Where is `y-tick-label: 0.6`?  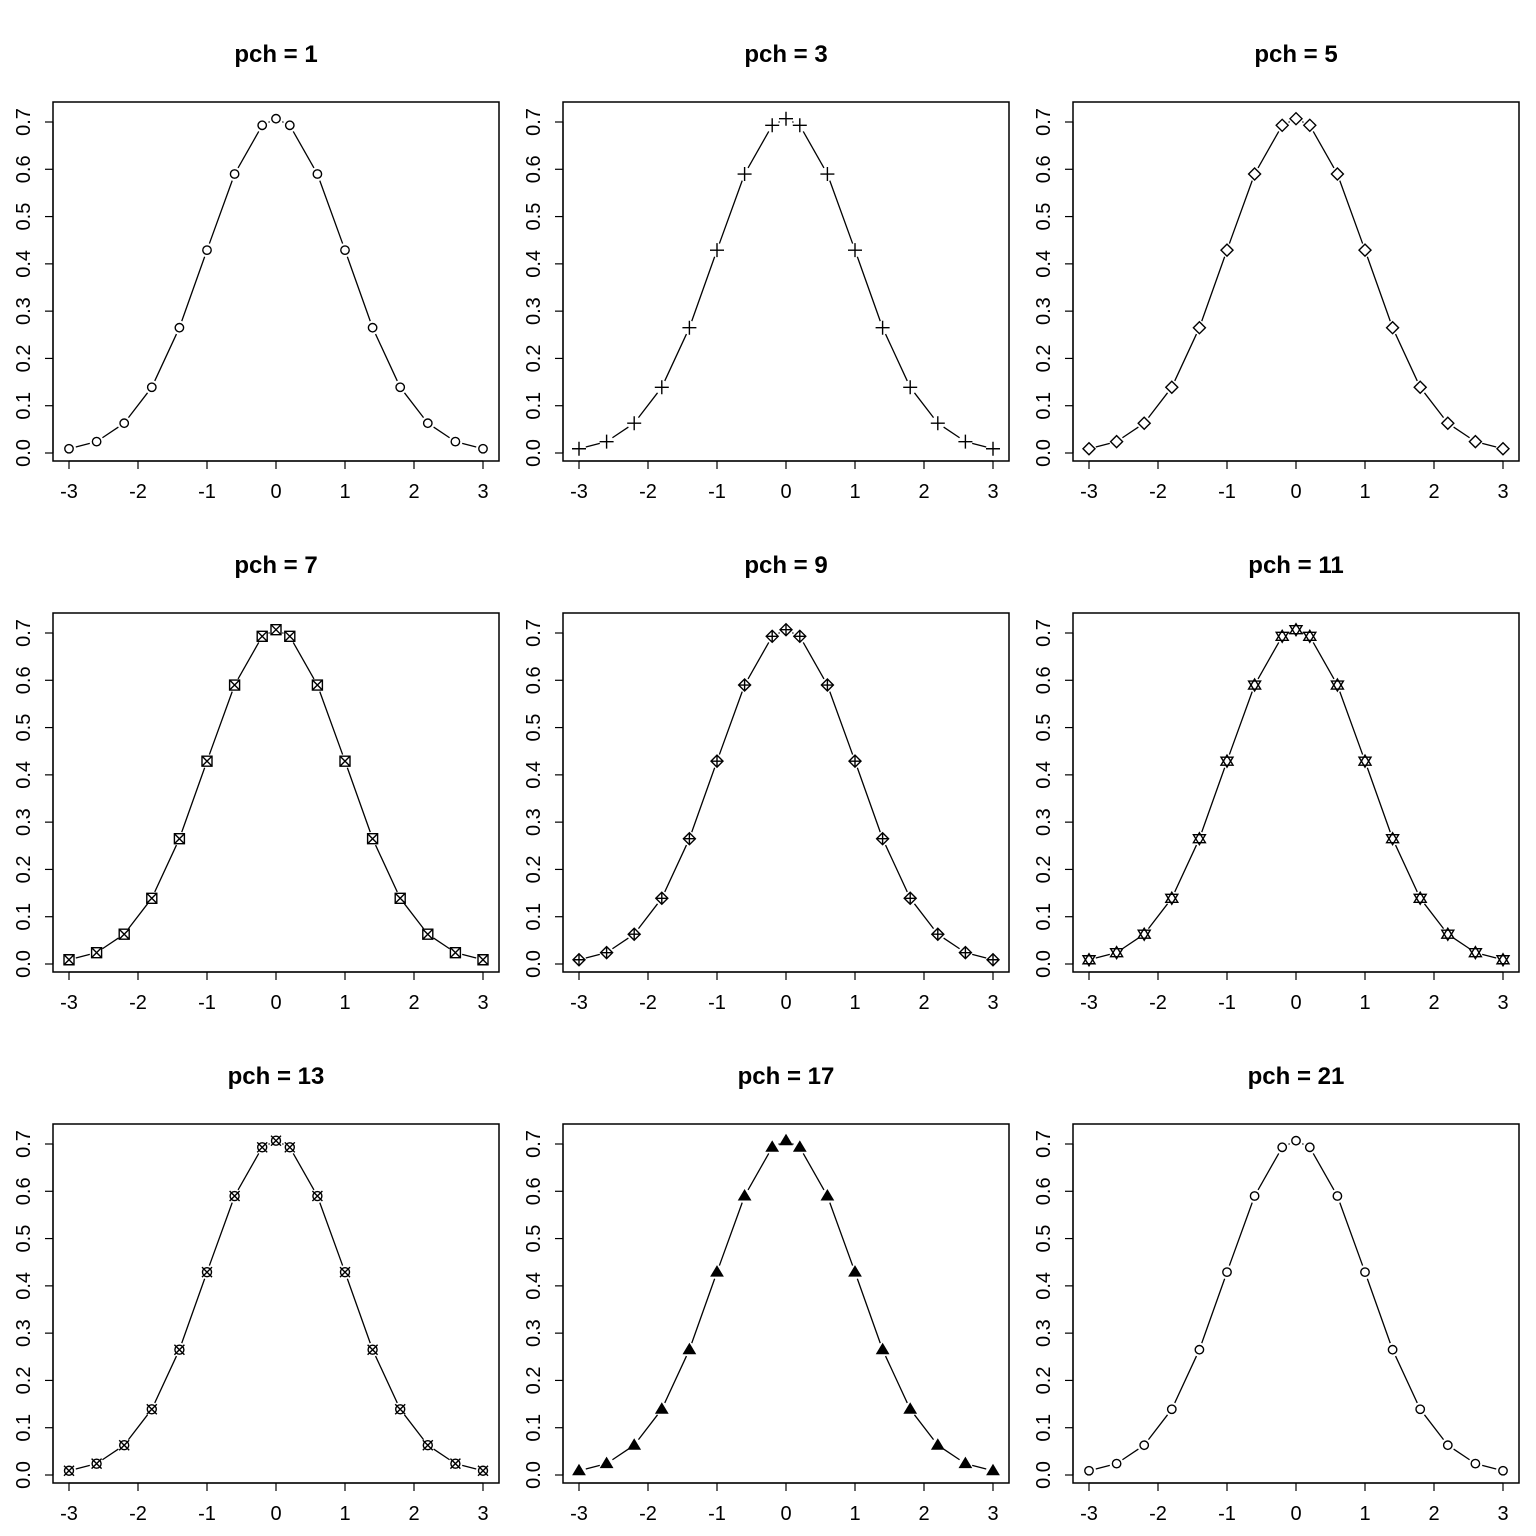
y-tick-label: 0.6 is located at coordinates (24, 680).